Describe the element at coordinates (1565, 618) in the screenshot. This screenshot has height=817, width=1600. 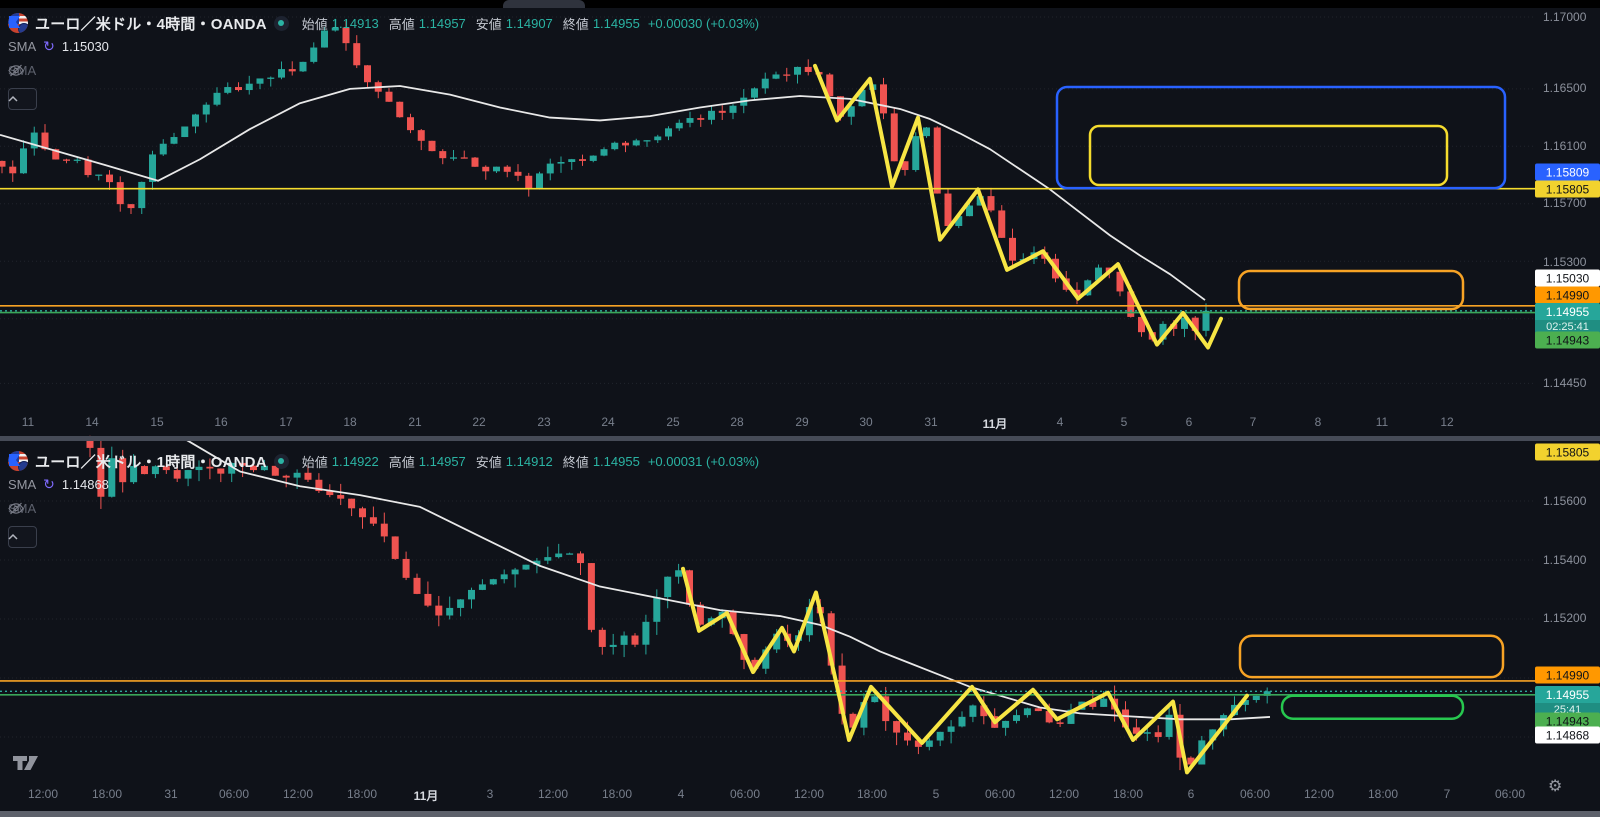
I see `grid-price-label: 1.15200` at that location.